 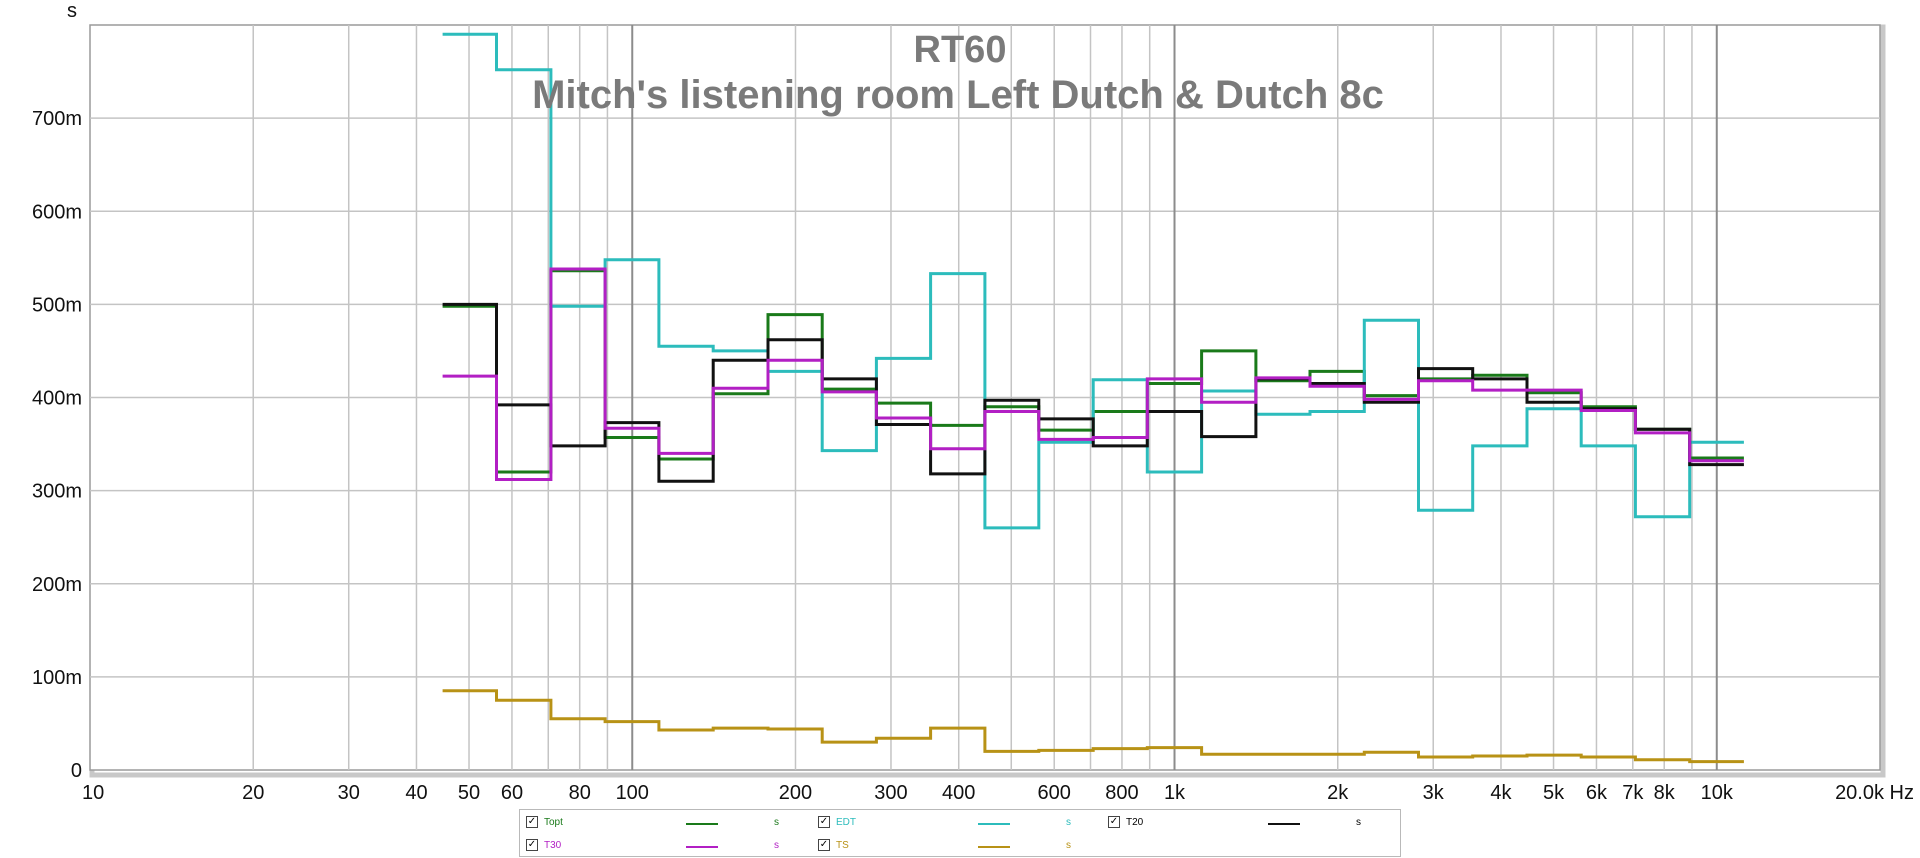 What do you see at coordinates (349, 793) in the screenshot?
I see `x-tick-label: 30` at bounding box center [349, 793].